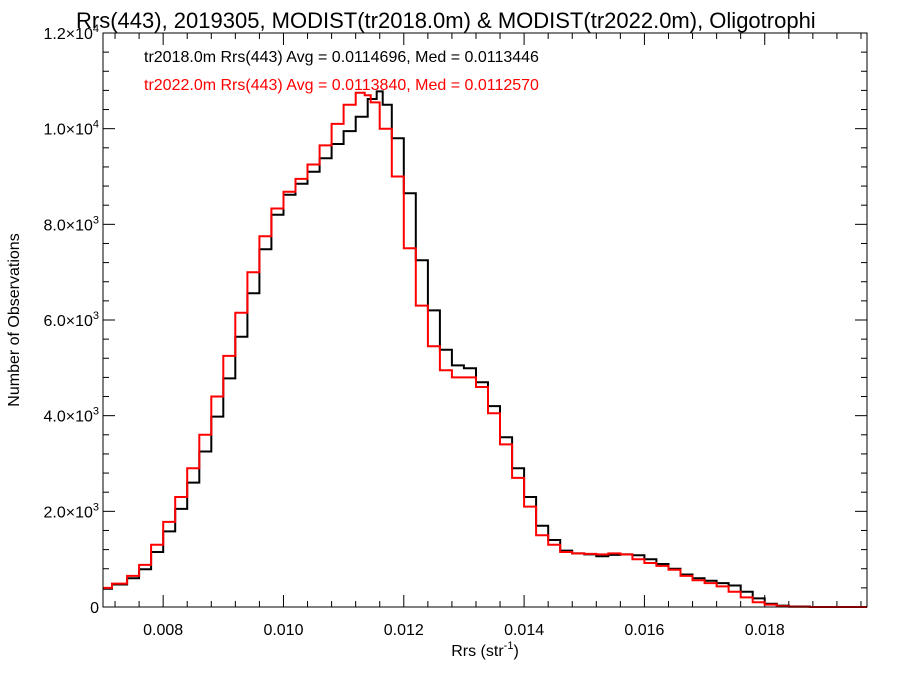  I want to click on x-axis-label-main: Rrs (str, so click(477, 651).